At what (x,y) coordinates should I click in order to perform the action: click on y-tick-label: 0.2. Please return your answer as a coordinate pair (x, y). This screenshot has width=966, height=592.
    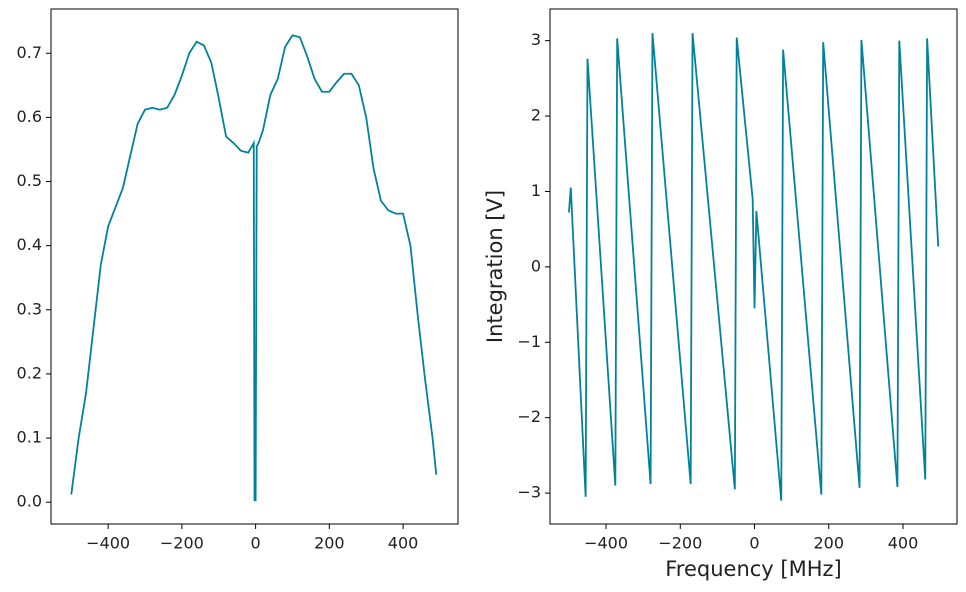
    Looking at the image, I should click on (29, 372).